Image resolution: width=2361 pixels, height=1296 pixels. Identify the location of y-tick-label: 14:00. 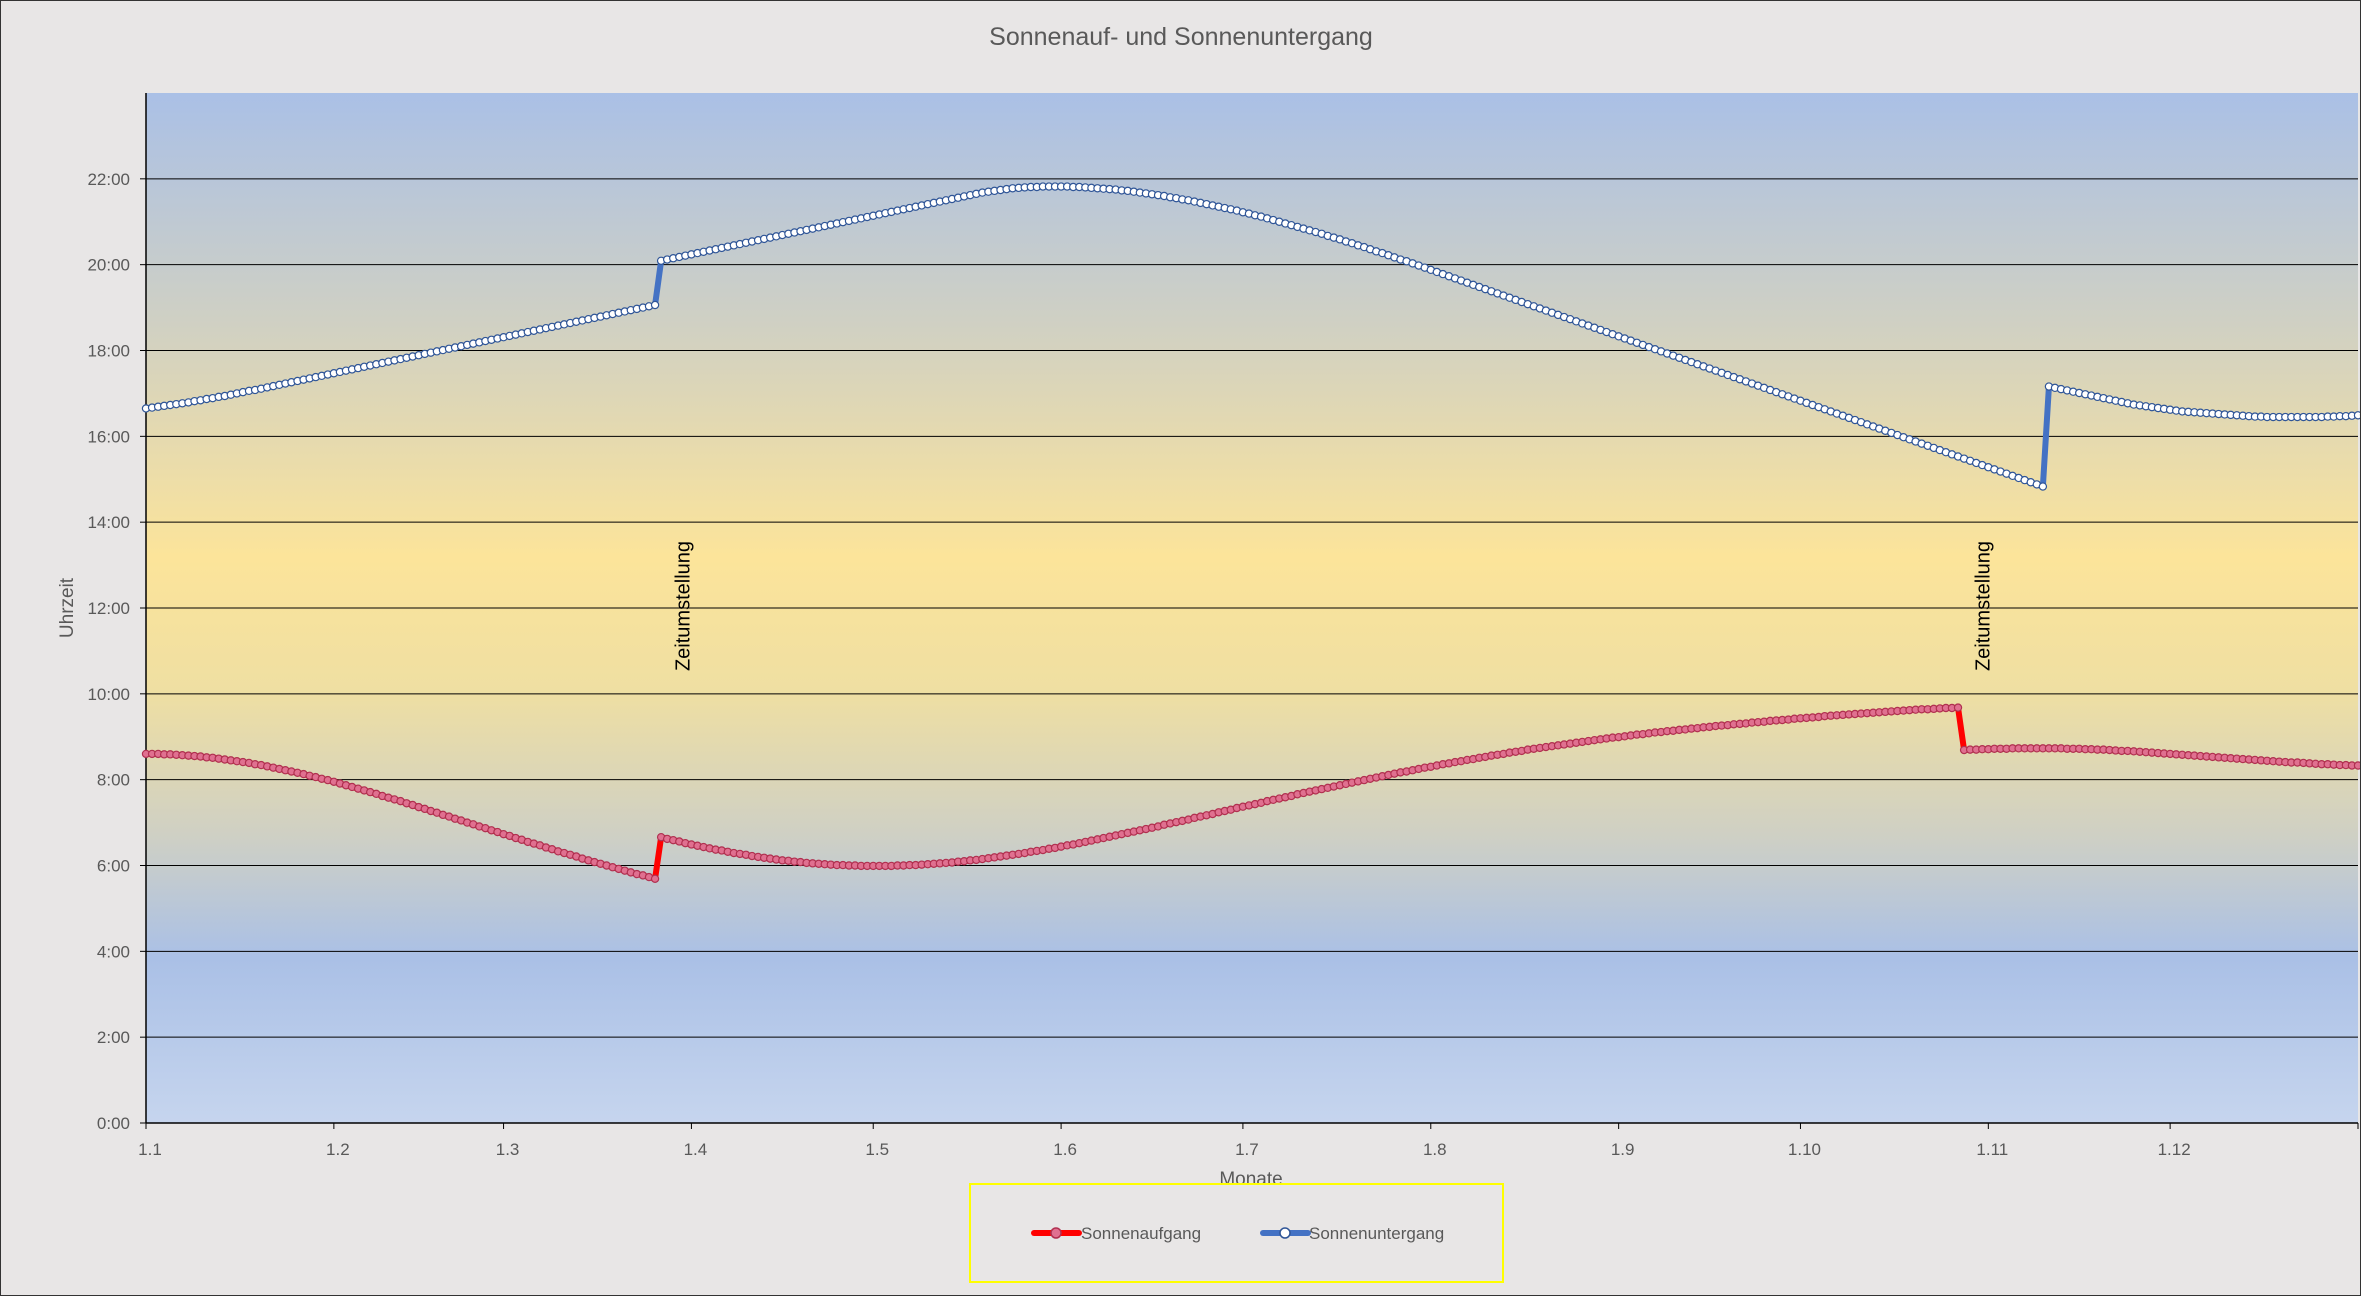
(108, 522).